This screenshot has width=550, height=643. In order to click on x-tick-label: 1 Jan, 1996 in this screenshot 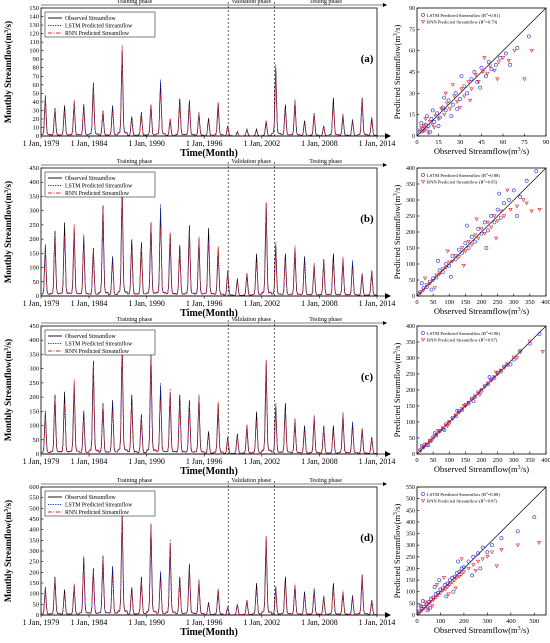, I will do `click(204, 143)`.